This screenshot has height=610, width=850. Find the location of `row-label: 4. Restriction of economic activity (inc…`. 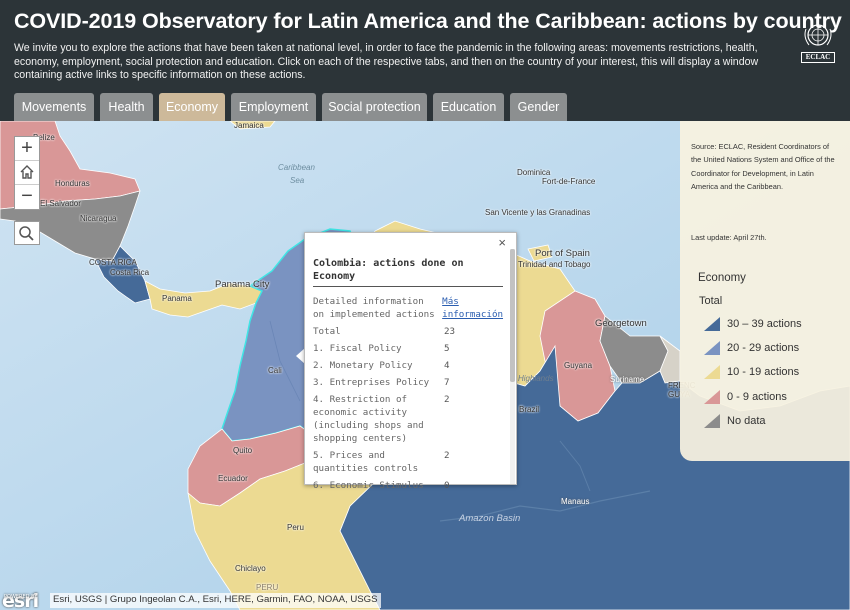

row-label: 4. Restriction of economic activity (inc… is located at coordinates (368, 419).